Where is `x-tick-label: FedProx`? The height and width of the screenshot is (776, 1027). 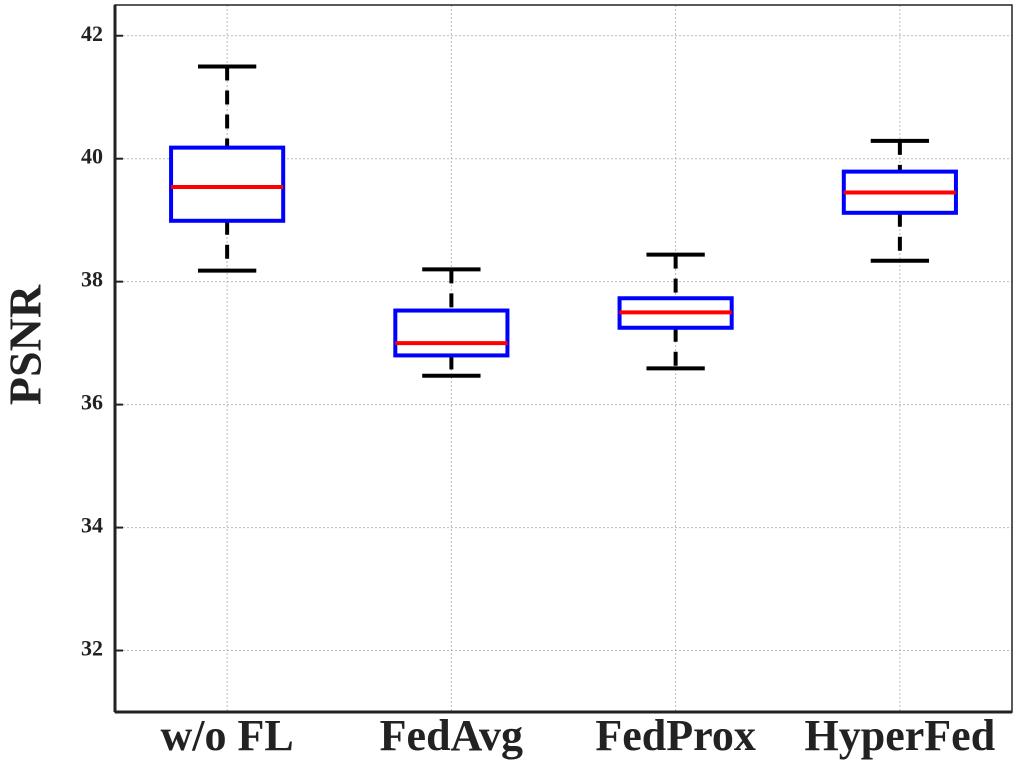 x-tick-label: FedProx is located at coordinates (675, 735).